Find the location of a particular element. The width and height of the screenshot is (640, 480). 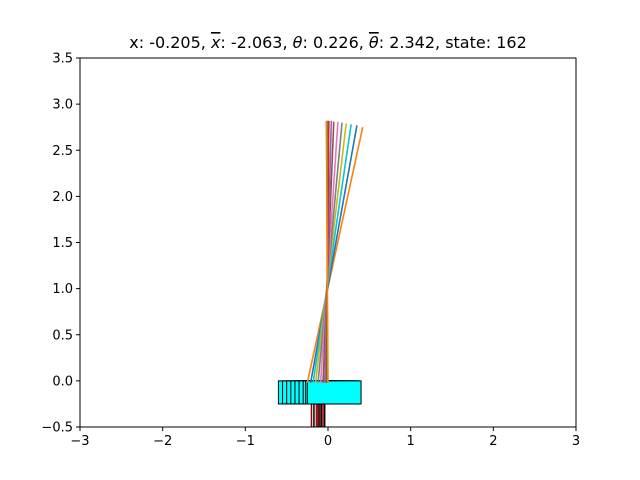

title-part: 162 is located at coordinates (511, 42).